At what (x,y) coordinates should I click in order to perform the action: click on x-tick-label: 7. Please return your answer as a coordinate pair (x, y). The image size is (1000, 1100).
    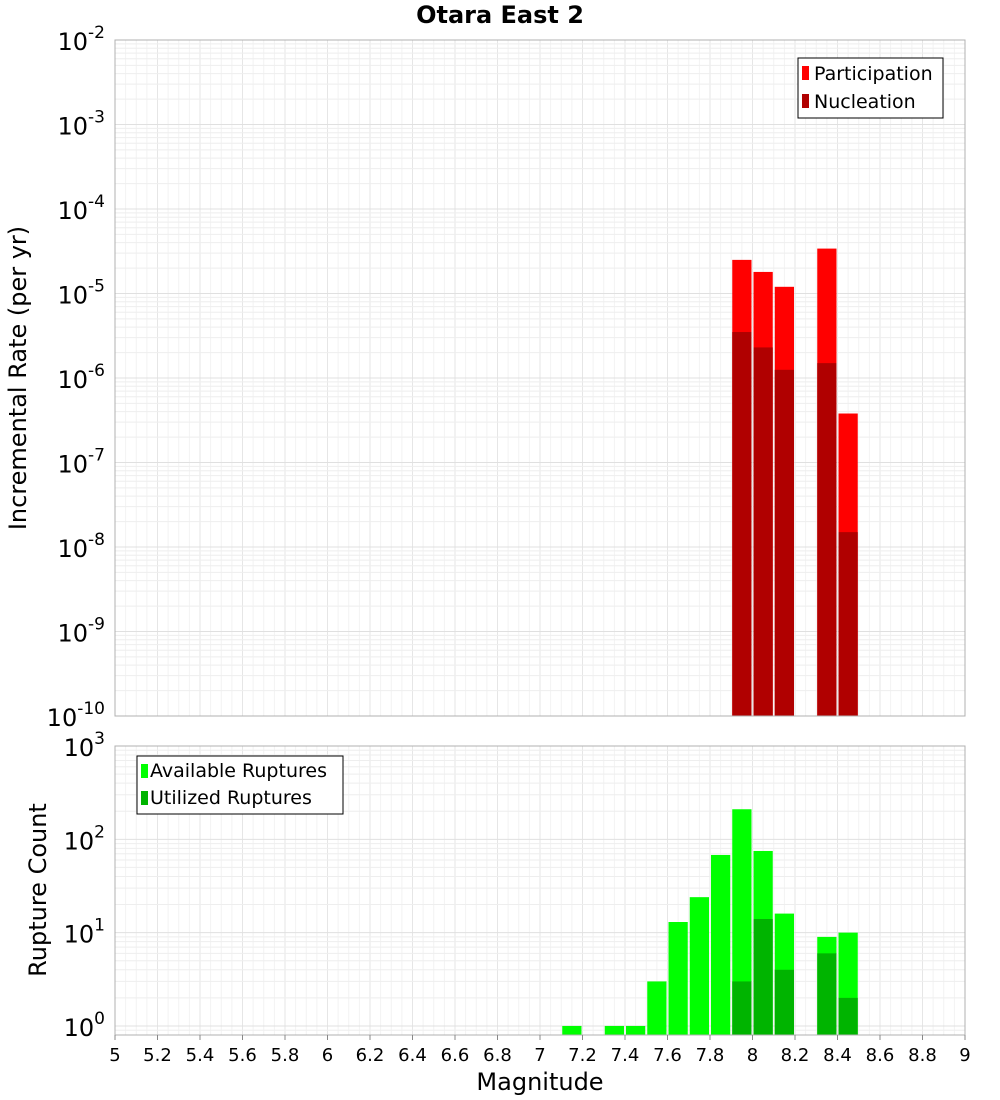
    Looking at the image, I should click on (539, 1055).